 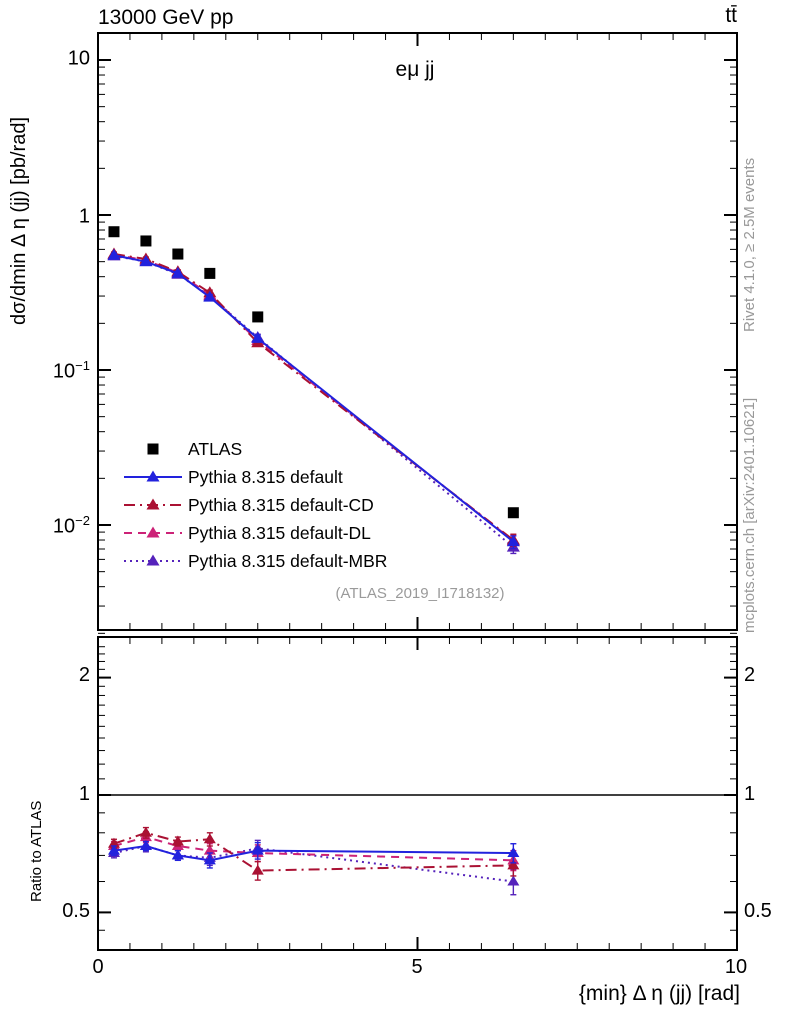 I want to click on legend-entry: Pythia 8.315 default-MBR, so click(x=254, y=561).